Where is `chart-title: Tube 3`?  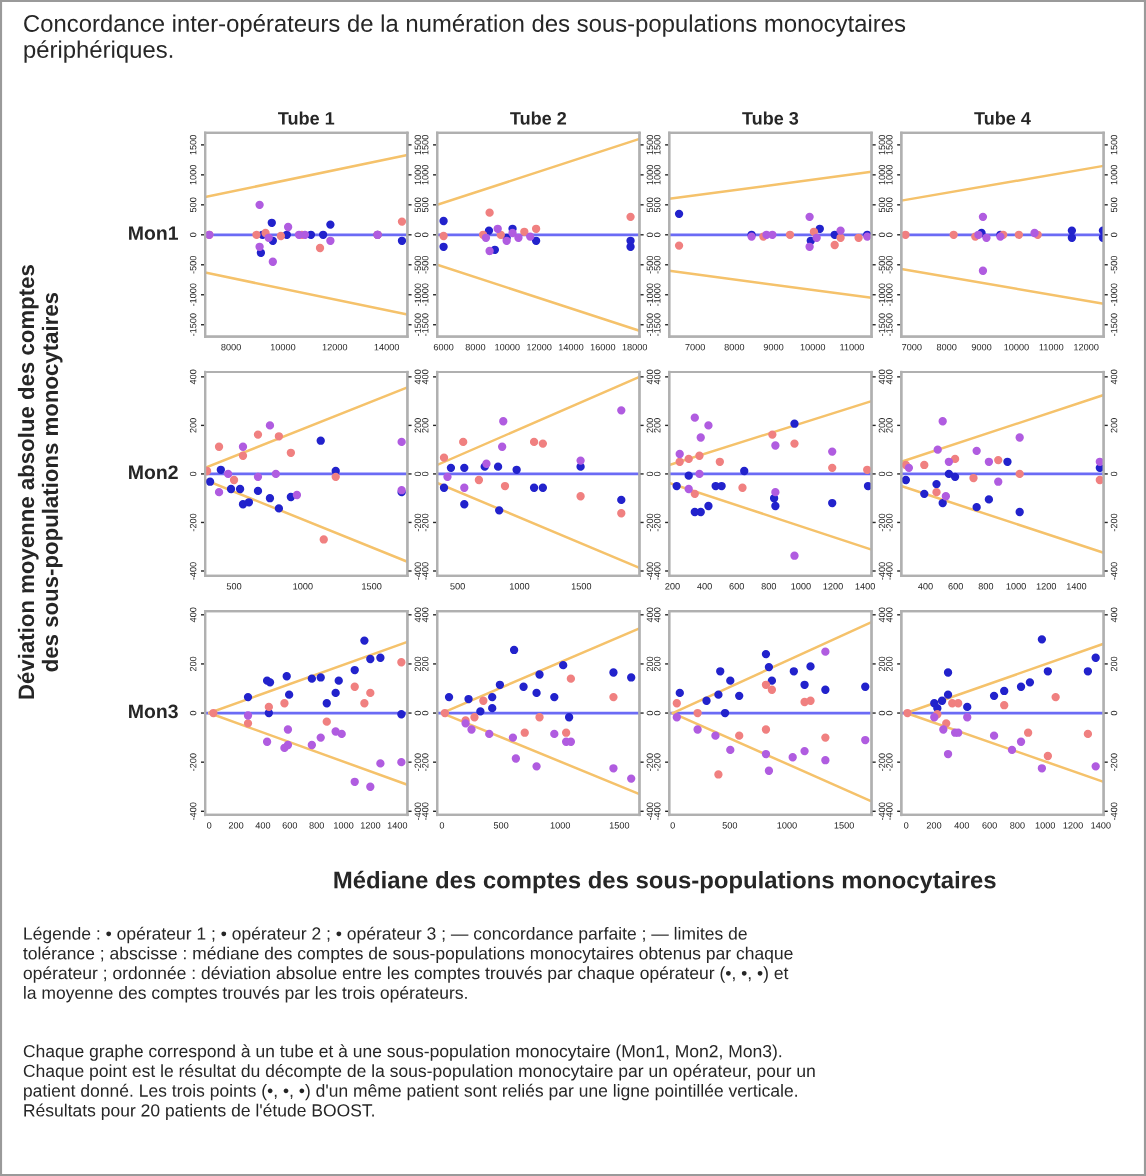
chart-title: Tube 3 is located at coordinates (770, 118).